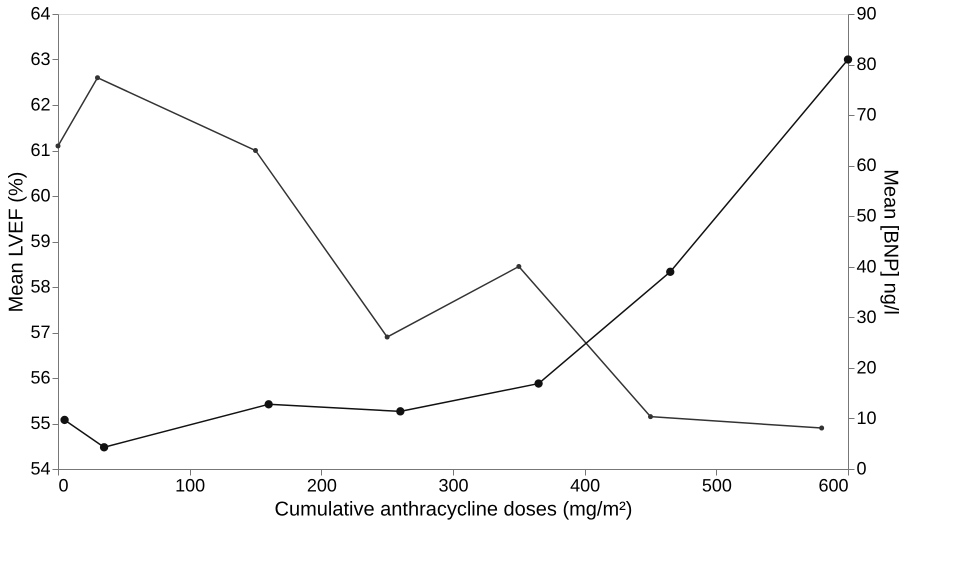 The width and height of the screenshot is (979, 561). I want to click on y-tick-label: 60, so click(40, 196).